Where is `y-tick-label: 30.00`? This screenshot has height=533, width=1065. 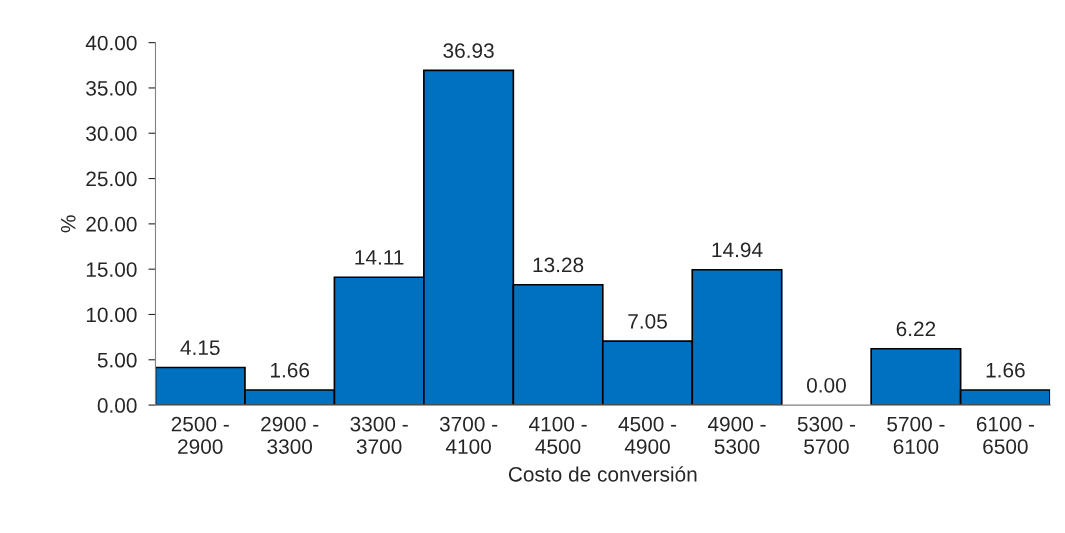
y-tick-label: 30.00 is located at coordinates (111, 133).